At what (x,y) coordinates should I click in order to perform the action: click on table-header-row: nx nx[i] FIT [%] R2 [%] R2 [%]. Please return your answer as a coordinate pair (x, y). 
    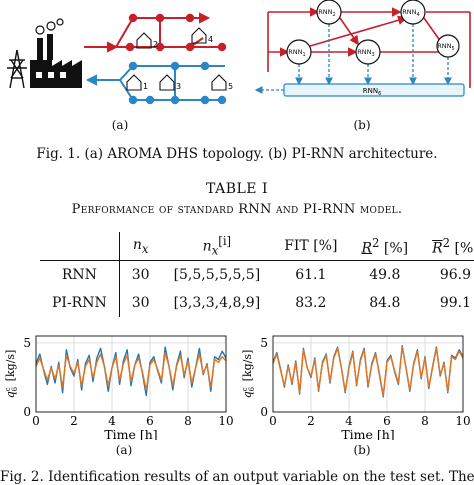
    Looking at the image, I should click on (257, 246).